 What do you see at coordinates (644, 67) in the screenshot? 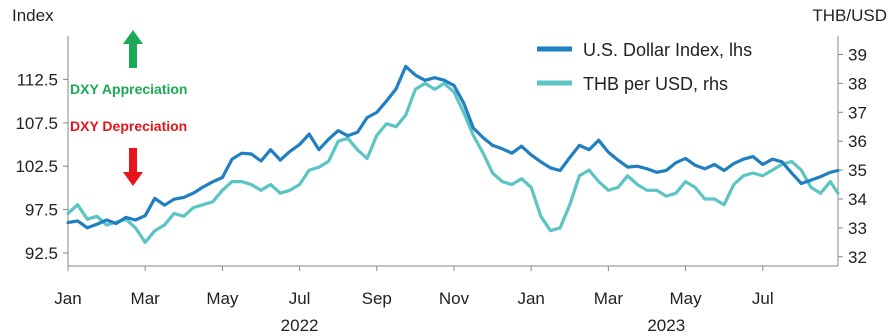
I see `legend: U.S. Dollar Index, lhs THB per USD, rhs` at bounding box center [644, 67].